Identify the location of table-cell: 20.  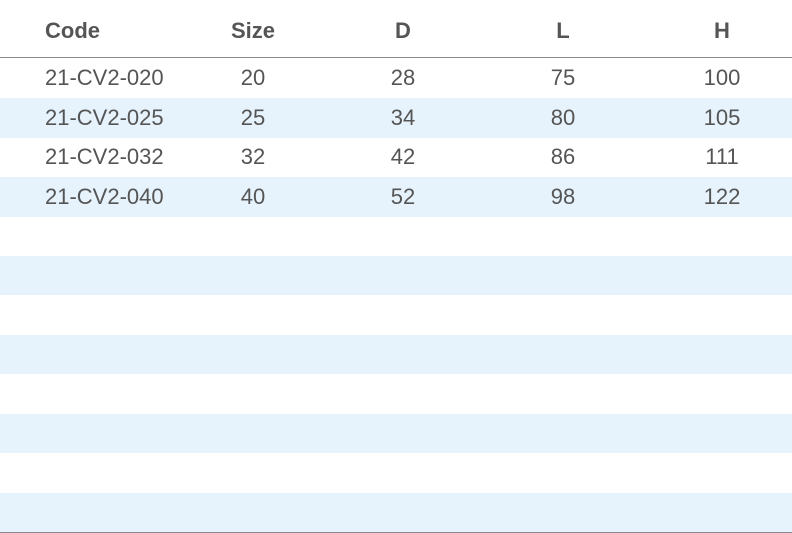
(253, 77).